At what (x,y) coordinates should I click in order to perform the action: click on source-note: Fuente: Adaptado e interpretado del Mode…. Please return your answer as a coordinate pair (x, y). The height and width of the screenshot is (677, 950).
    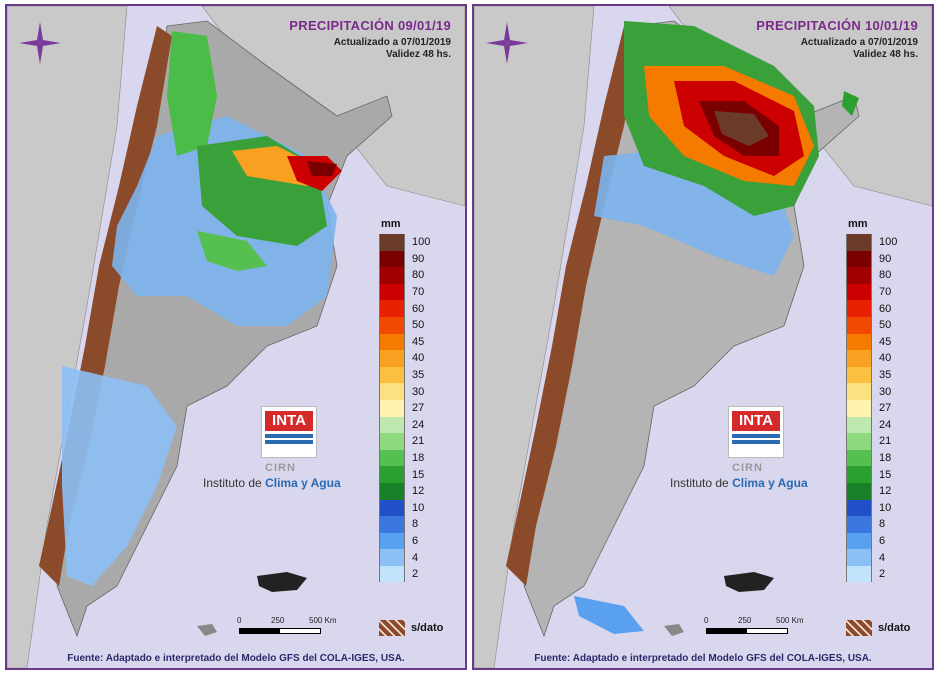
    Looking at the image, I should click on (703, 658).